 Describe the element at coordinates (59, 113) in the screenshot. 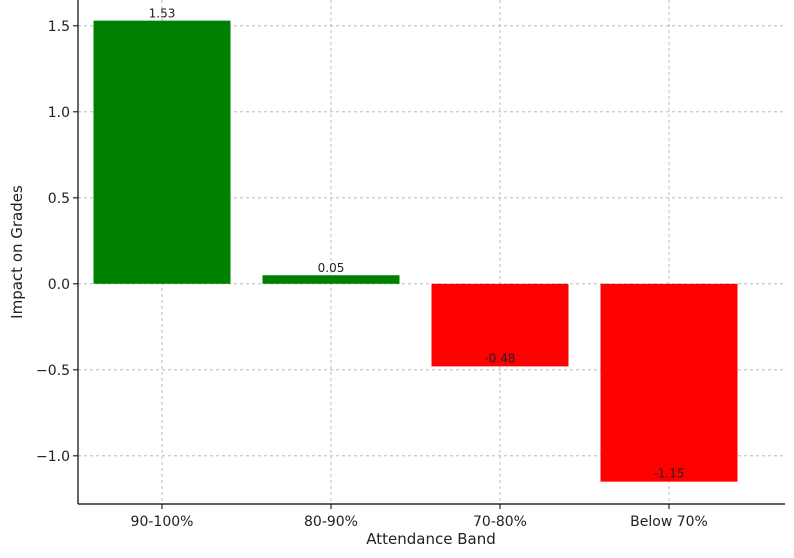

I see `y-tick-label: 1.0` at that location.